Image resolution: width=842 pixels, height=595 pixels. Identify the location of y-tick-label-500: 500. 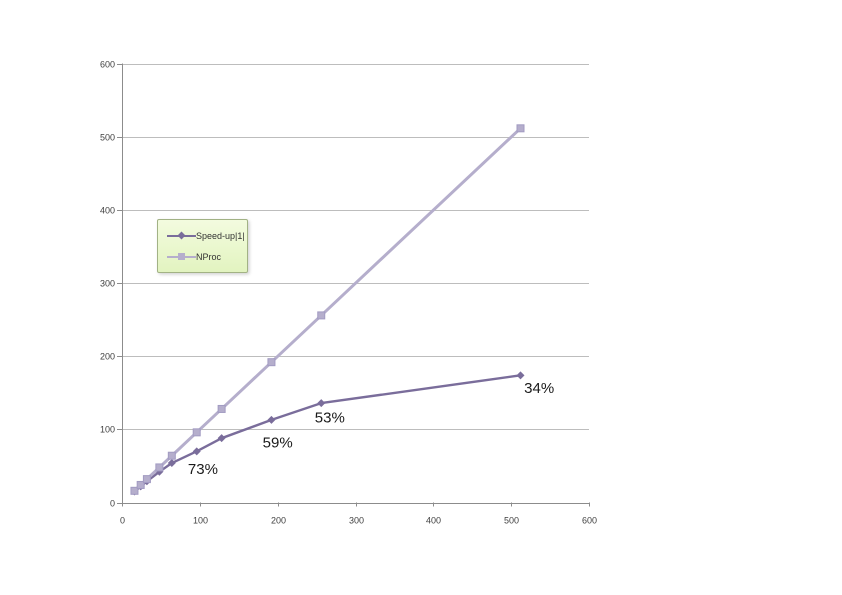
(107, 138).